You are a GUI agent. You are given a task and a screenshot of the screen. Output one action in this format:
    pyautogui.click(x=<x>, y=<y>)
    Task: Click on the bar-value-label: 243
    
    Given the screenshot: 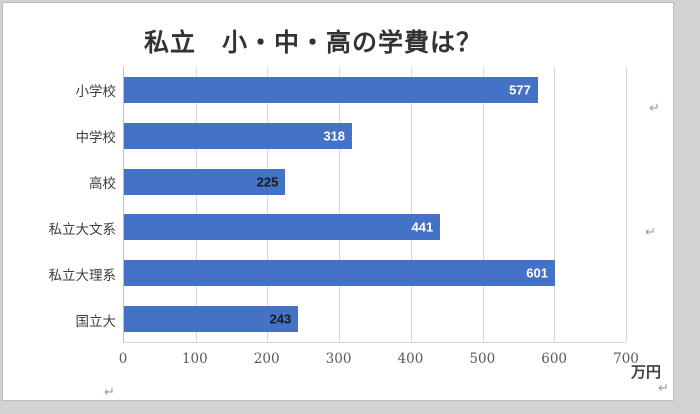 What is the action you would take?
    pyautogui.click(x=280, y=319)
    